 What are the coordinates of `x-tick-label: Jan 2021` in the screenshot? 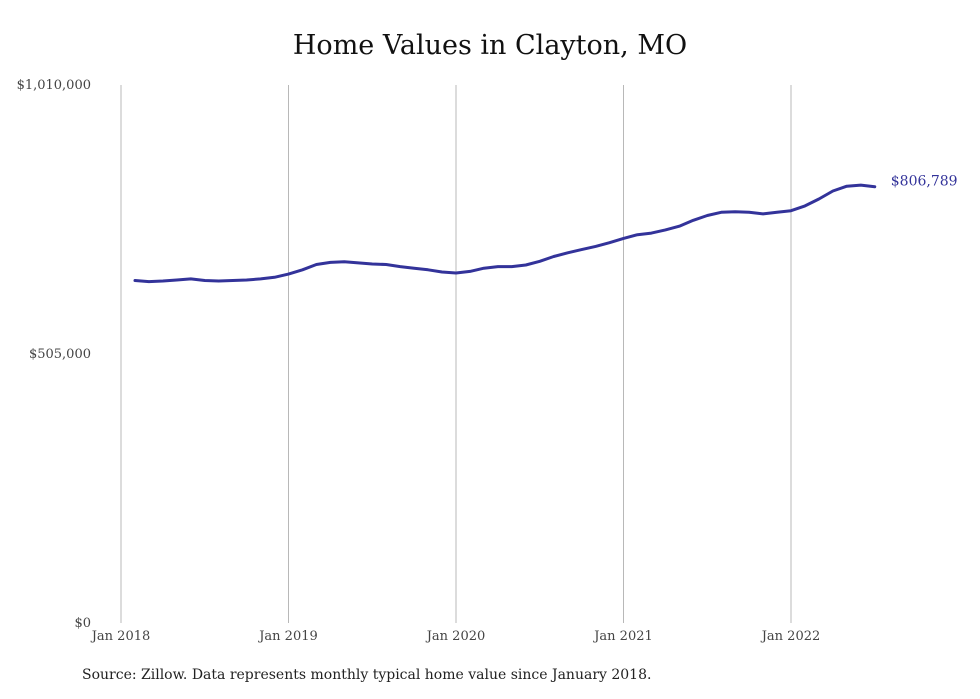 It's located at (622, 636).